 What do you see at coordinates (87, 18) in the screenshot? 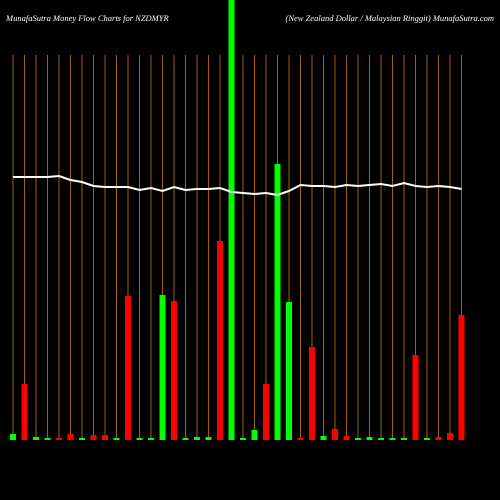
I see `chart-title: MunafaSutra Money Flow Charts for NZDMYR` at bounding box center [87, 18].